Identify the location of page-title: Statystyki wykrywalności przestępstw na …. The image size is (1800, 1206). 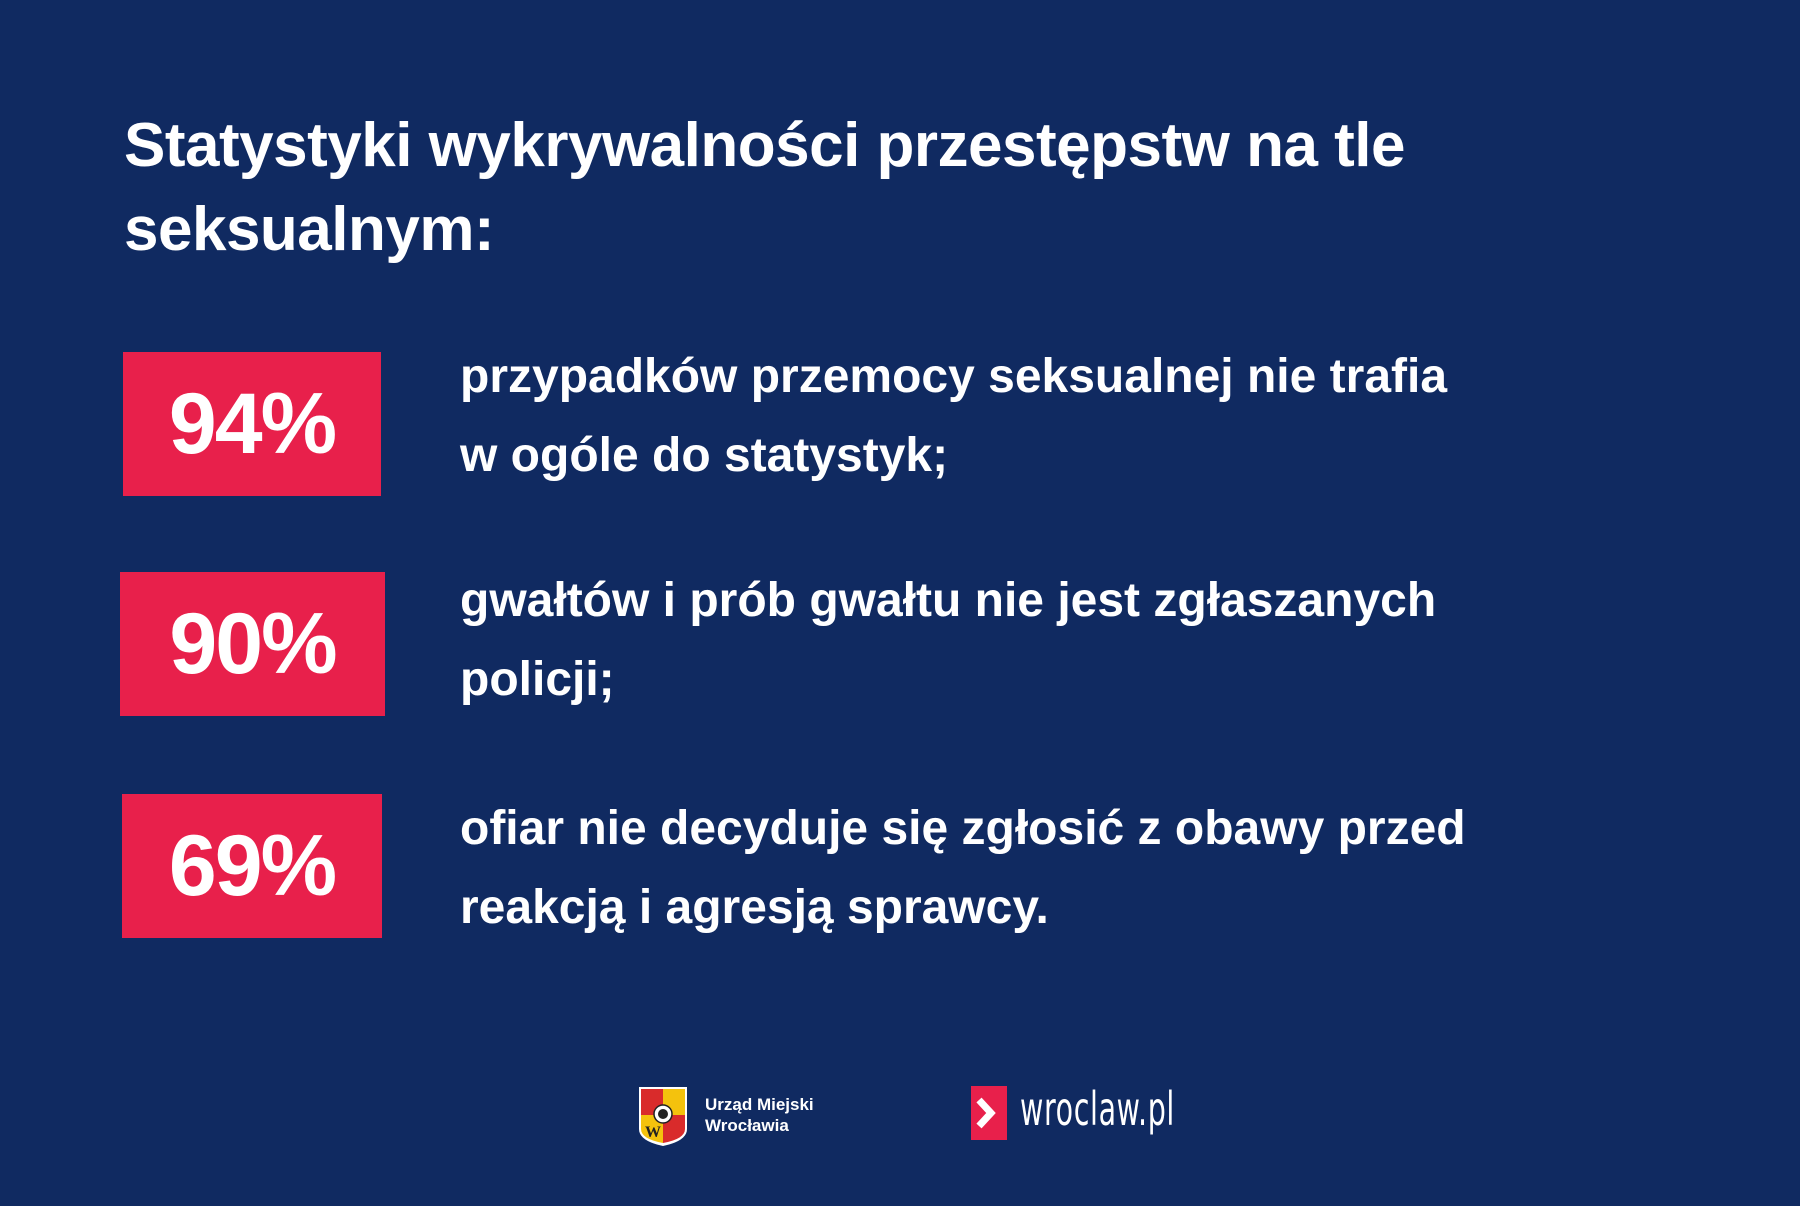
(765, 187).